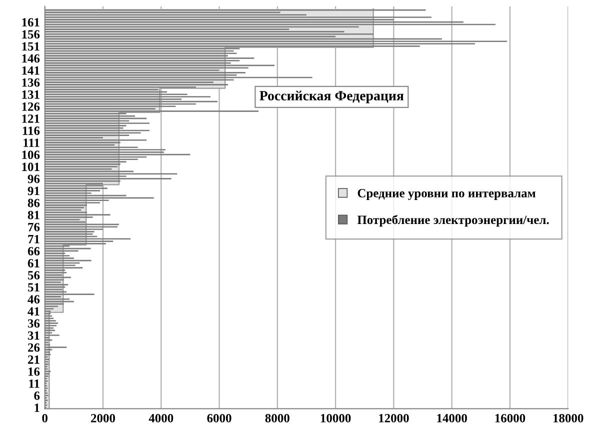 Image resolution: width=598 pixels, height=428 pixels. Describe the element at coordinates (34, 359) in the screenshot. I see `y-tick-label: 21` at that location.